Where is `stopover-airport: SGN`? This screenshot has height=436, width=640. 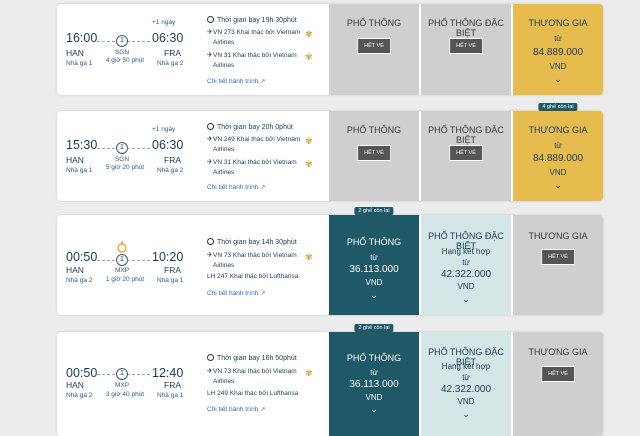
stopover-airport: SGN is located at coordinates (122, 159).